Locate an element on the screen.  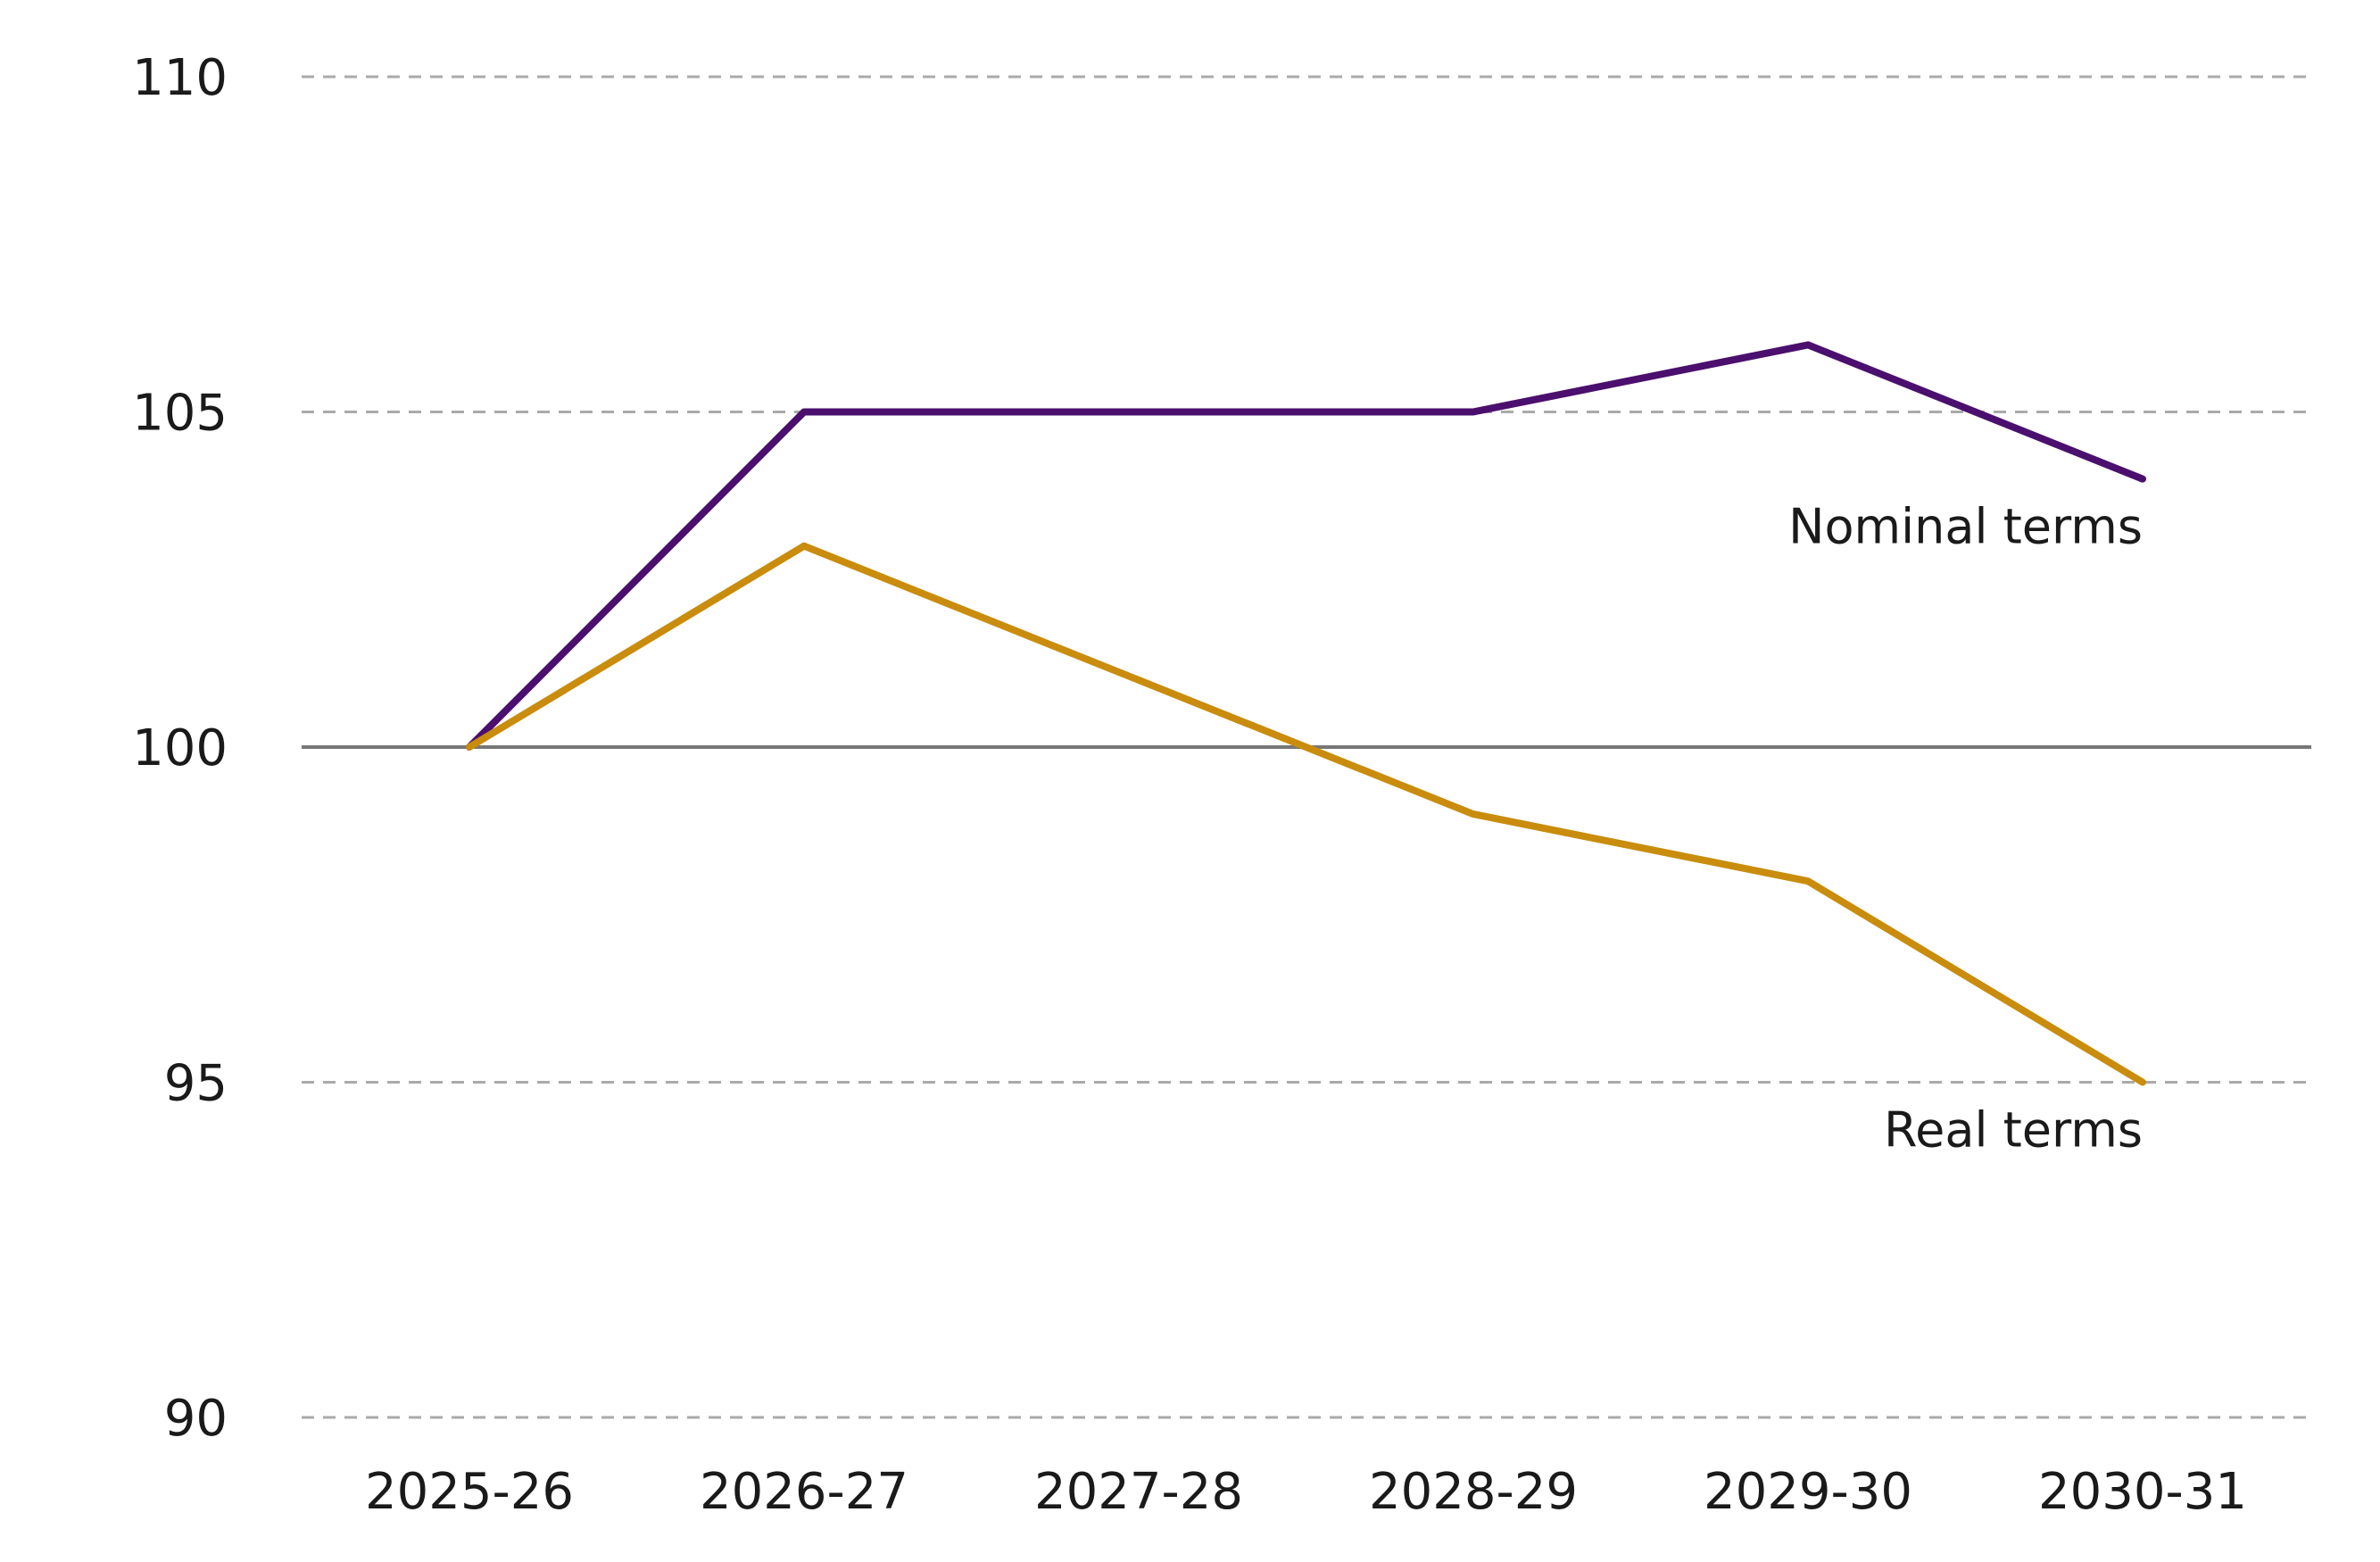
y-axis-tick-labels: 90 95 100 105 110 is located at coordinates (180, 748).